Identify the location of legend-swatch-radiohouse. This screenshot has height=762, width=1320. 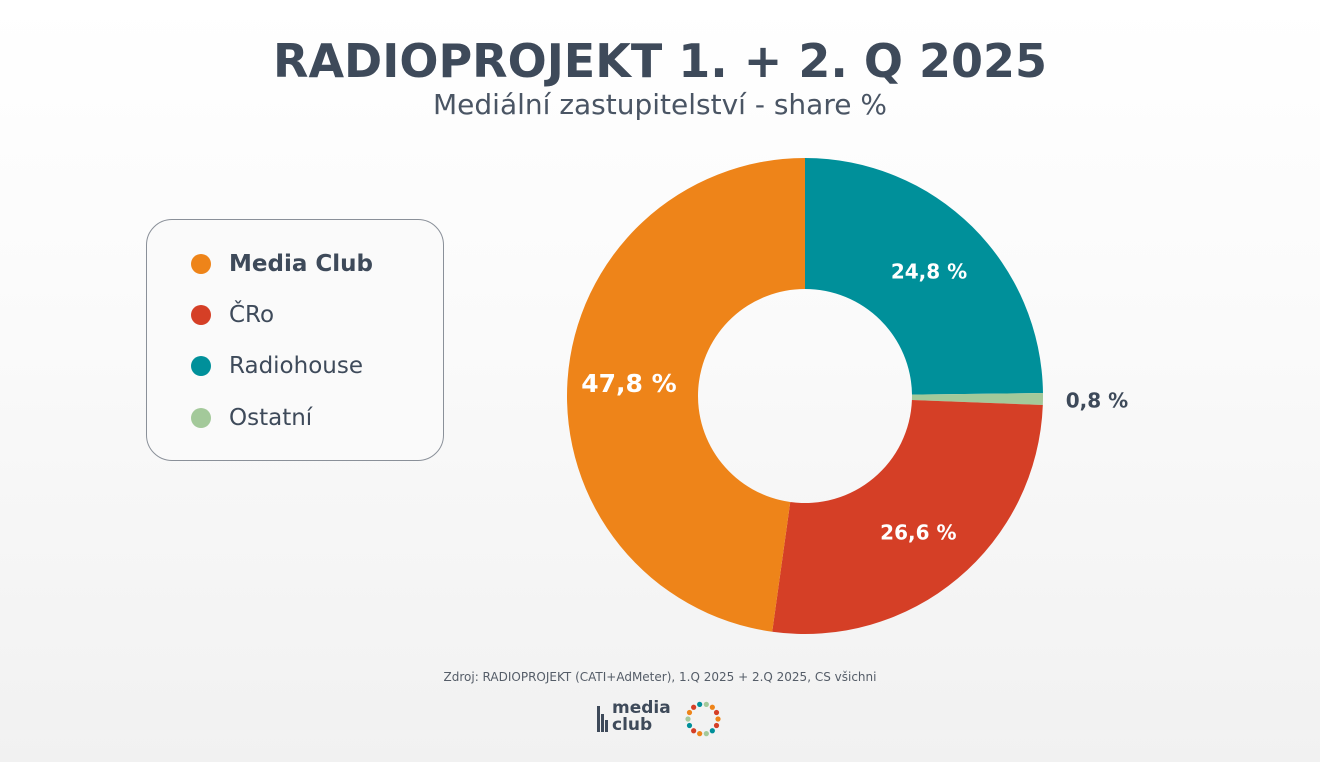
(201, 366).